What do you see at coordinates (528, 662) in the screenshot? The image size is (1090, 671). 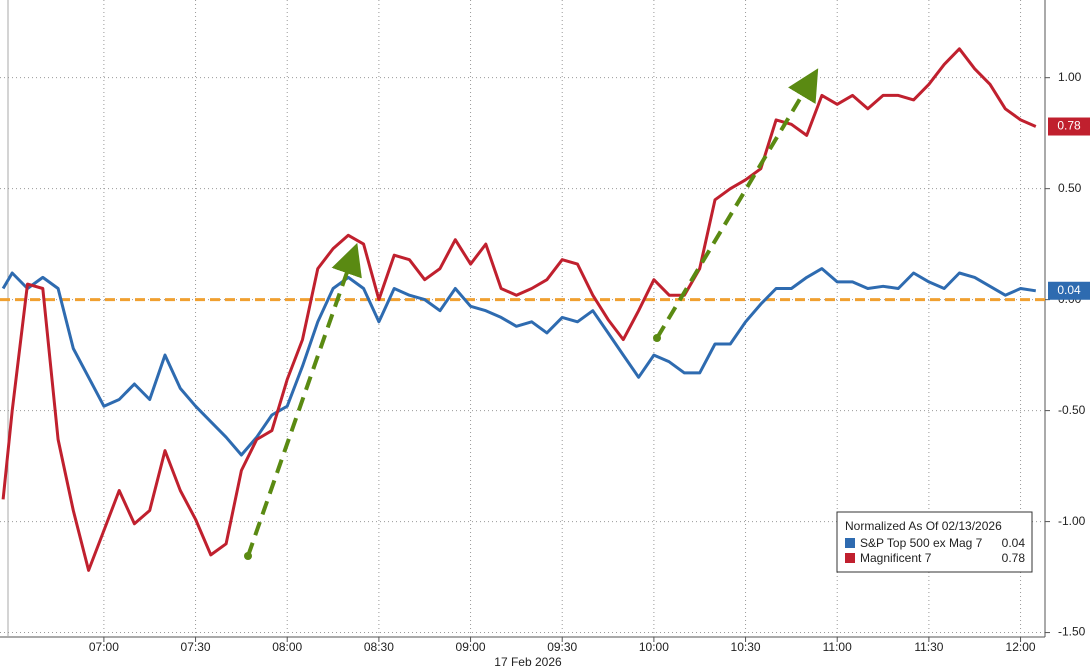 I see `x-axis-label: 17 Feb 2026` at bounding box center [528, 662].